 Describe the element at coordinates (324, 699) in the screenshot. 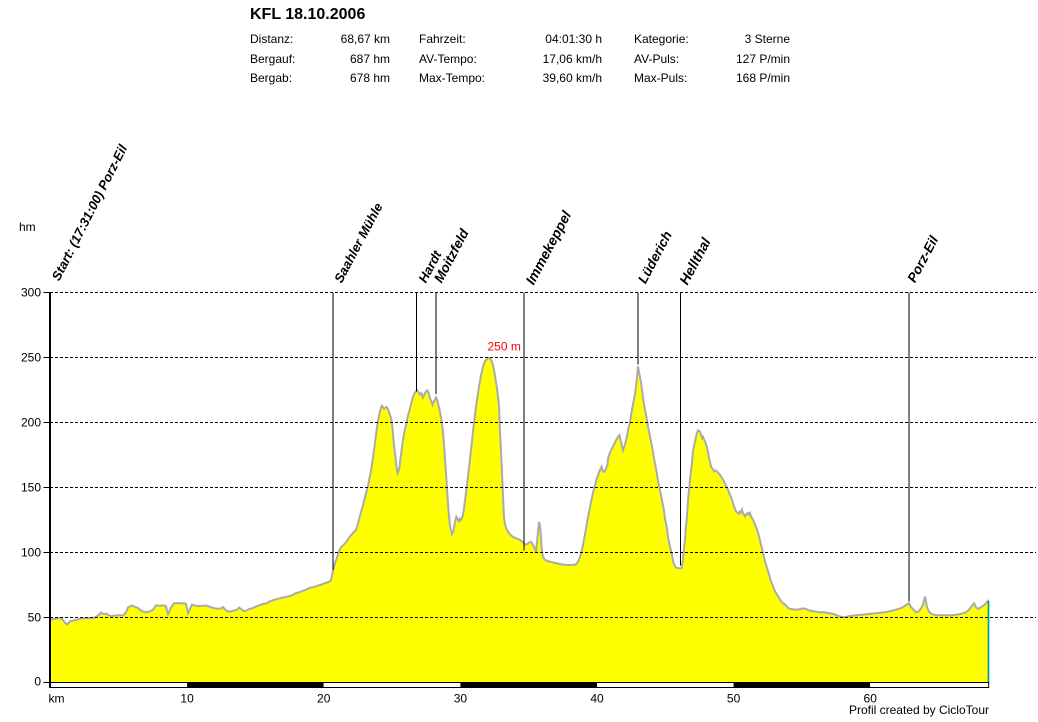

I see `svg-text: 20` at that location.